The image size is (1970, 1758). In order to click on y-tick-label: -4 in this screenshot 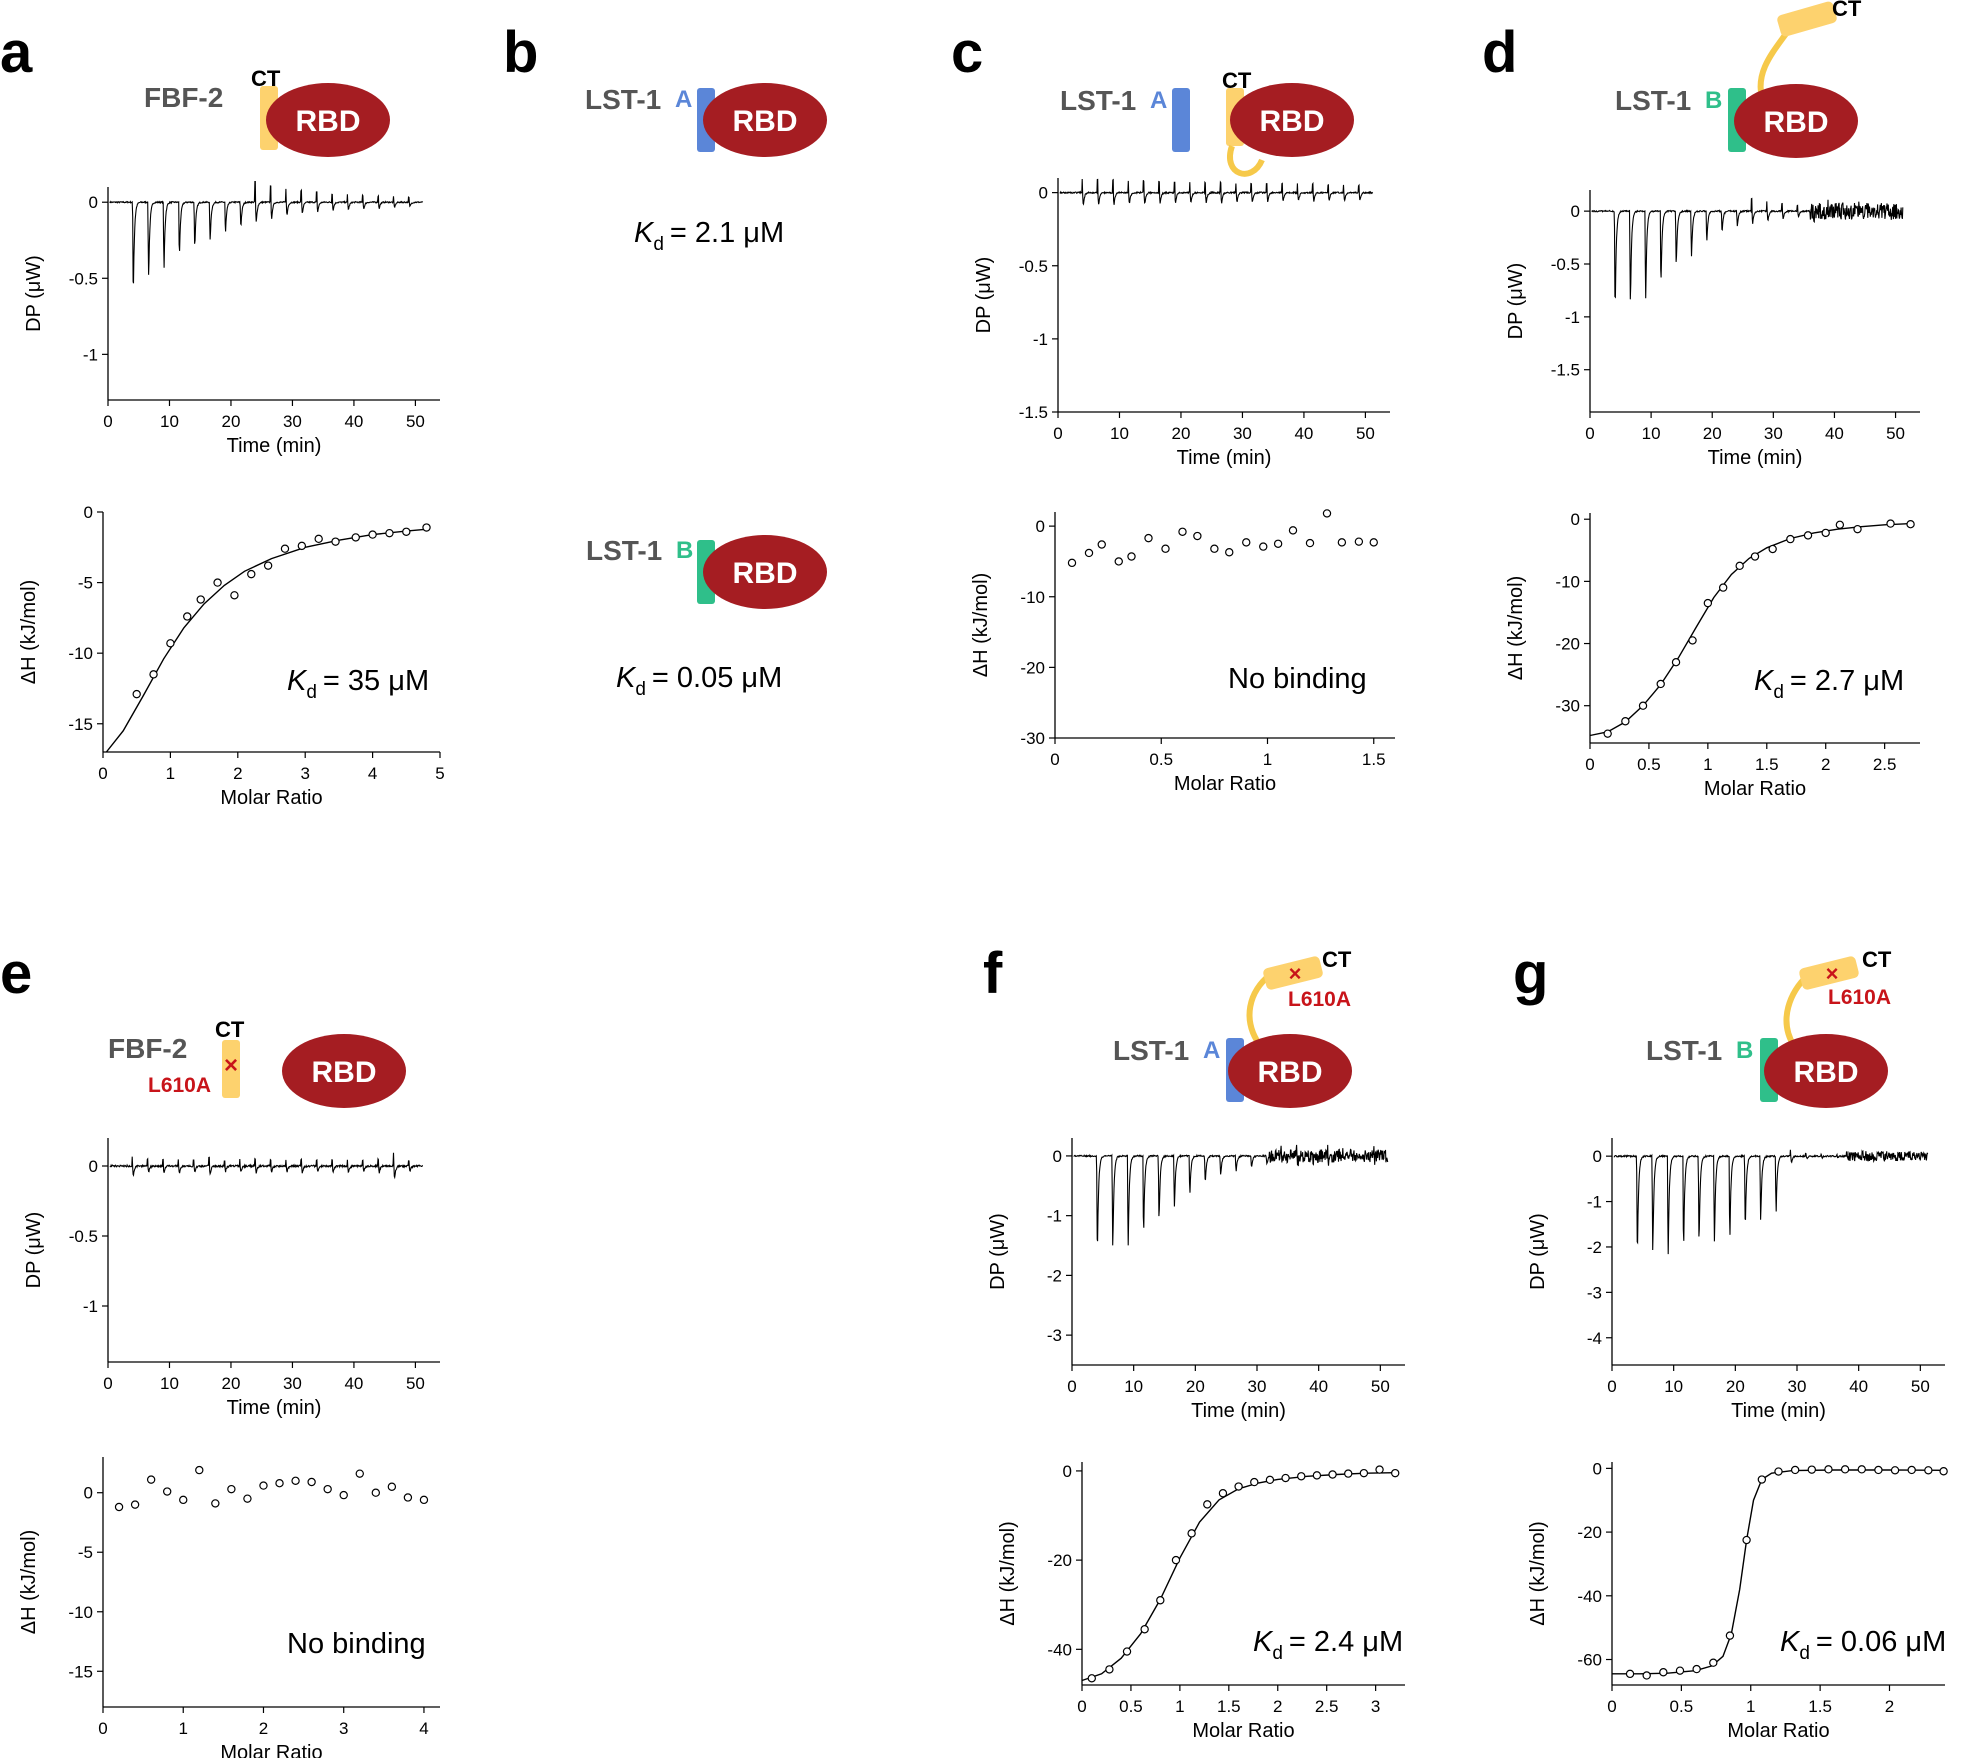, I will do `click(1594, 1338)`.